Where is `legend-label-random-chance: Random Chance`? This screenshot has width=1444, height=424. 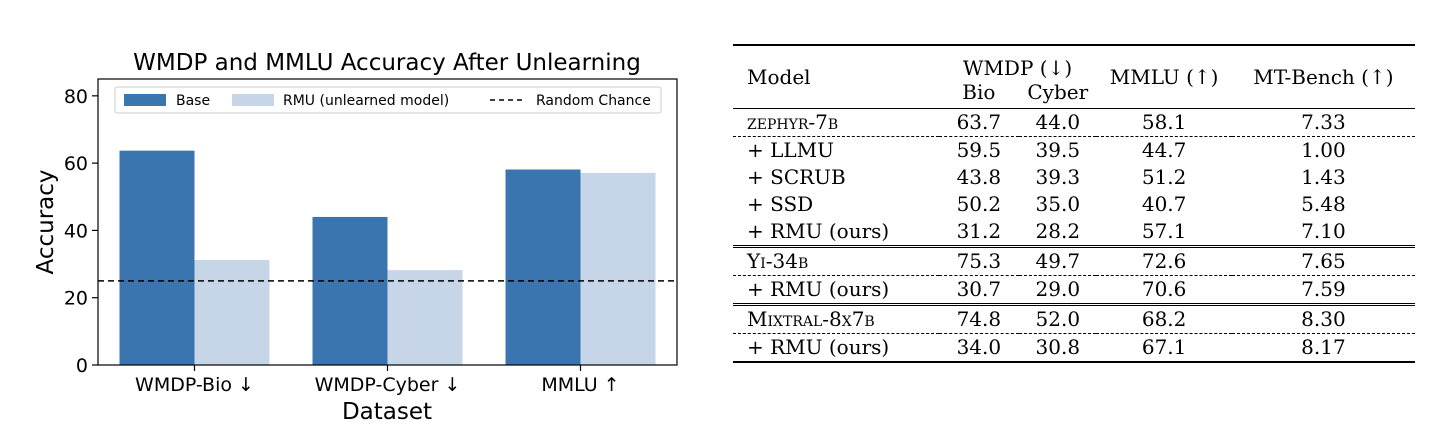
legend-label-random-chance: Random Chance is located at coordinates (593, 101).